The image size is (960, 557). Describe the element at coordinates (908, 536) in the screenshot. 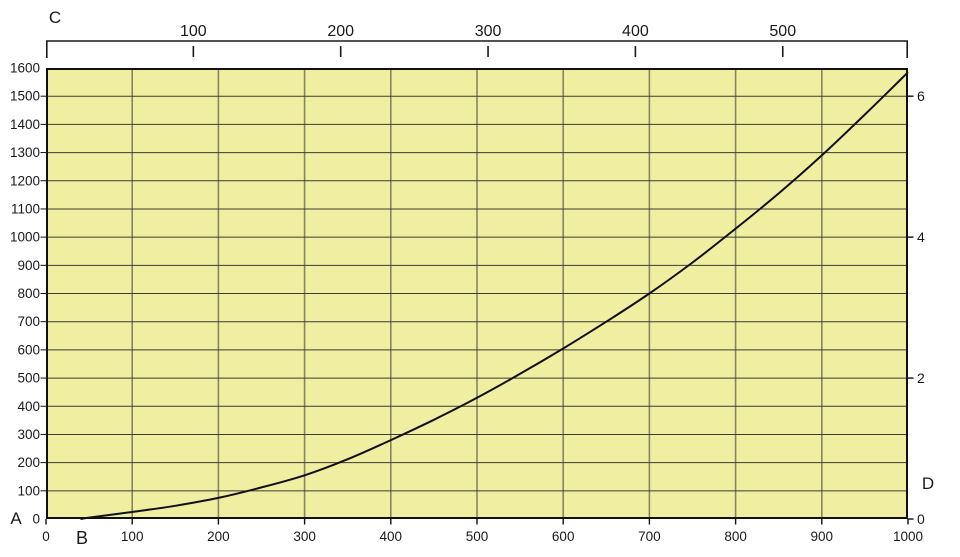

I see `bottom-tick-label: 1000` at that location.